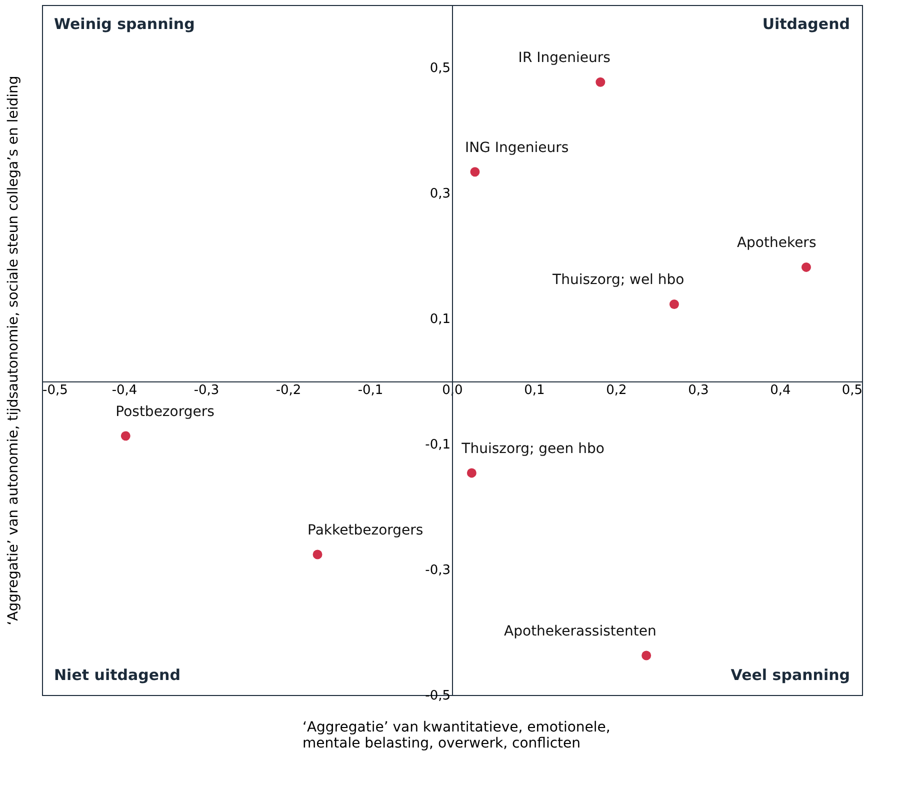  Describe the element at coordinates (437, 570) in the screenshot. I see `y-tick-label: -0,3` at that location.